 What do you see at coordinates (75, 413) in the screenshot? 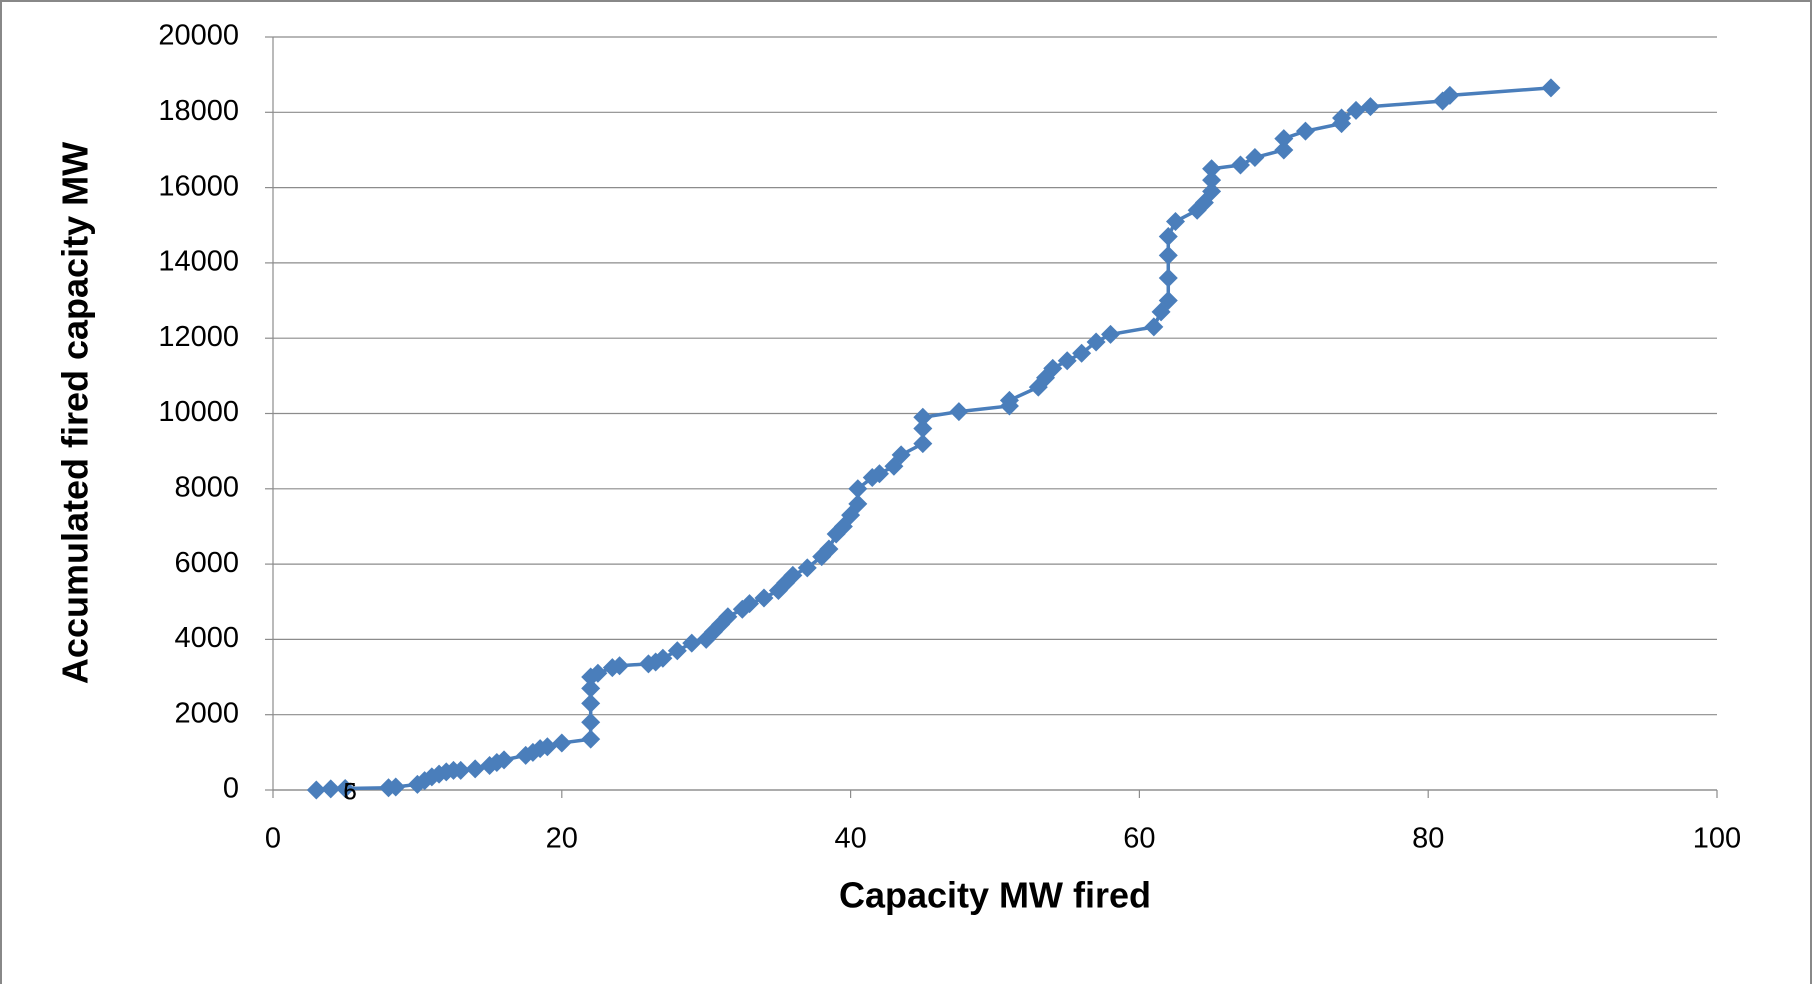
I see `y-axis-title: Accumulated fired capacity MW` at bounding box center [75, 413].